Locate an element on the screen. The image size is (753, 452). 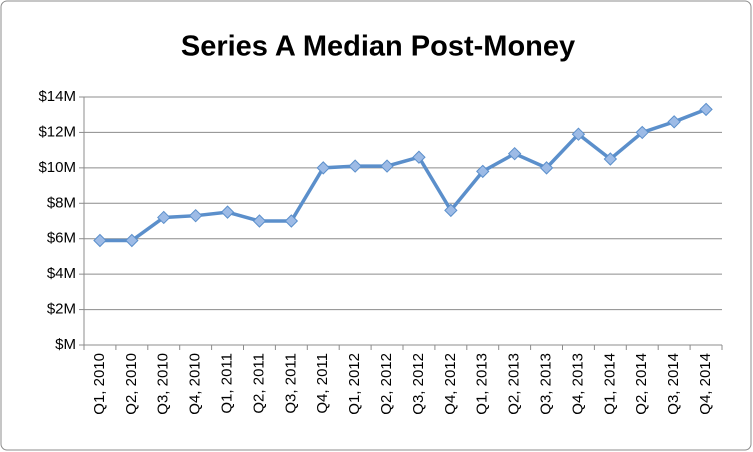
x-tick-label: Q2, 2010 is located at coordinates (131, 384).